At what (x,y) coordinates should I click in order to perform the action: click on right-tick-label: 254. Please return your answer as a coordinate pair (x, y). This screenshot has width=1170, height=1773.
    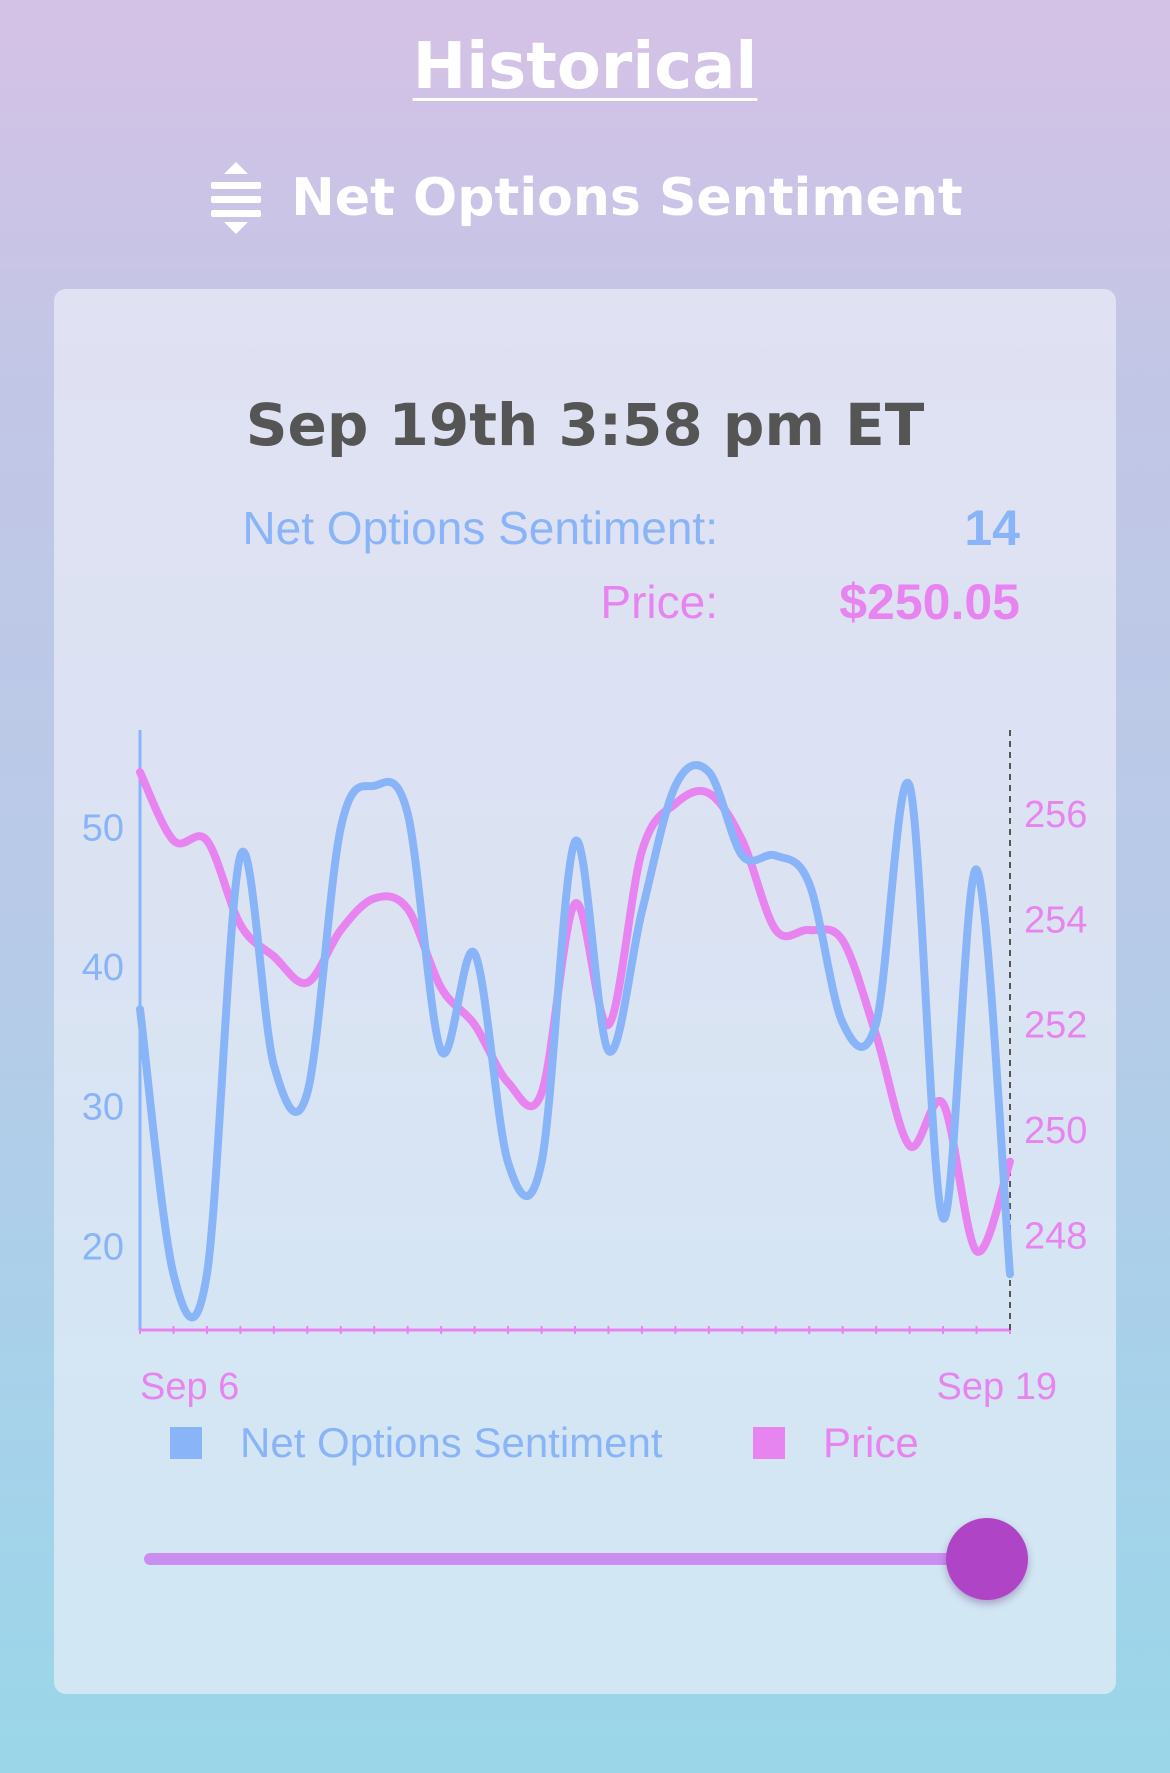
    Looking at the image, I should click on (1055, 920).